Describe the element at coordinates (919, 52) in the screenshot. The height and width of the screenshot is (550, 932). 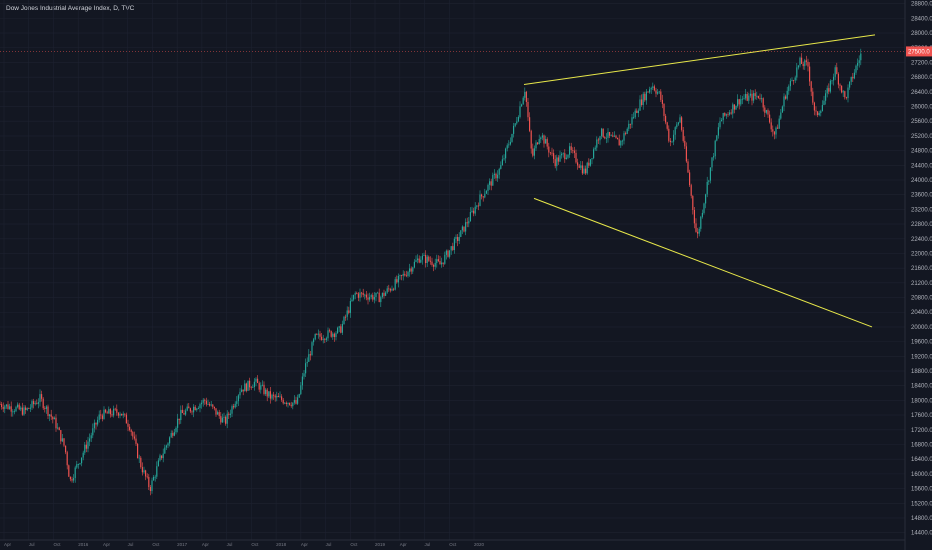
I see `last-price-text: 27500.0` at that location.